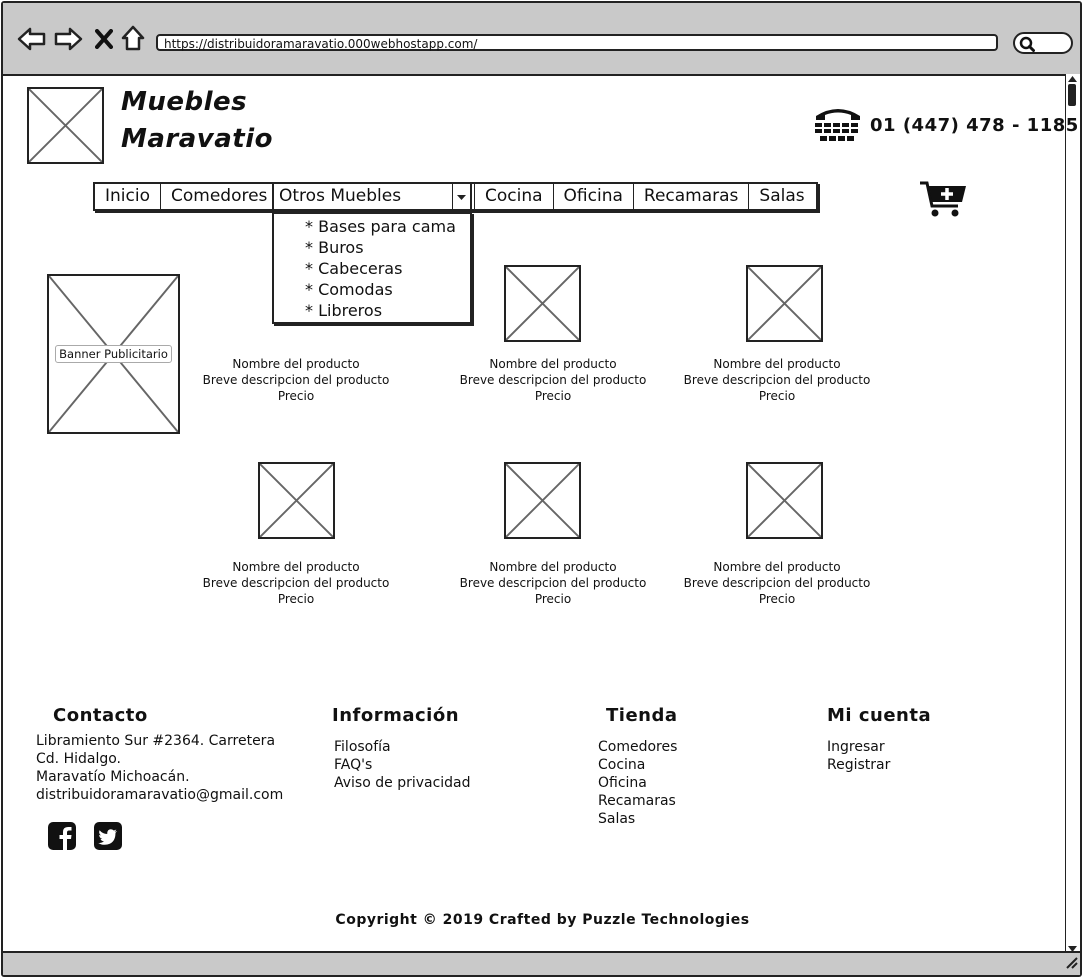 This screenshot has width=1085, height=980. I want to click on twitter-icon, so click(108, 836).